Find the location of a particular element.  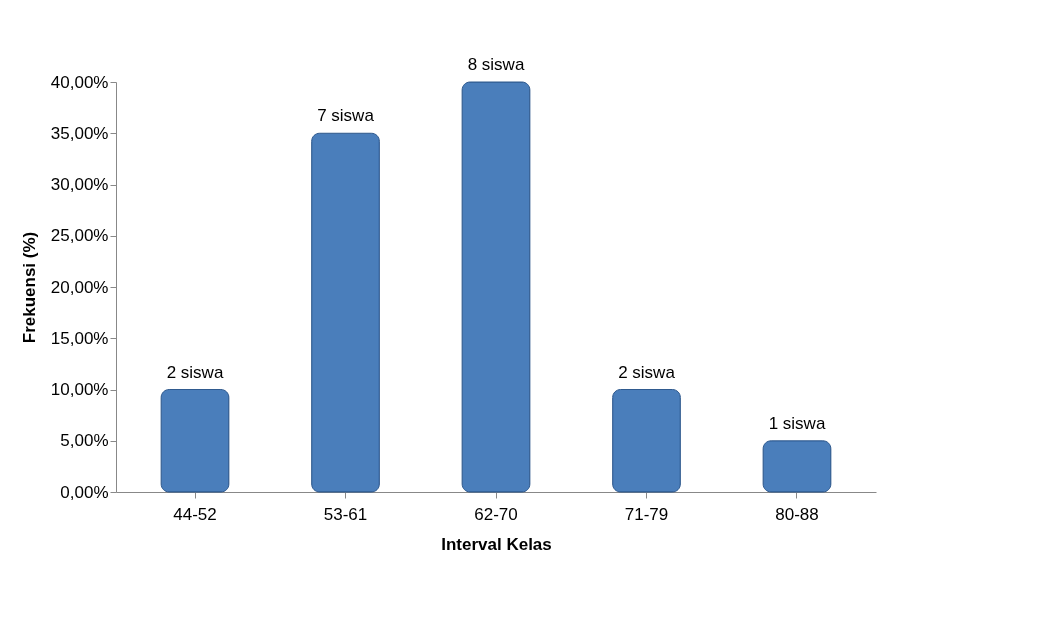

y-tick-label: 35,00% is located at coordinates (79, 133).